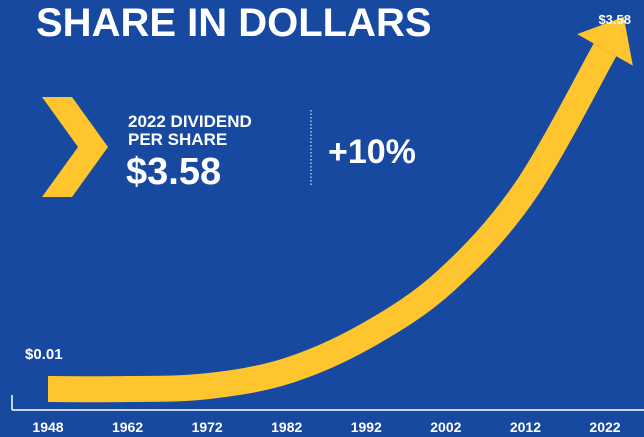 This screenshot has height=437, width=644. What do you see at coordinates (605, 41) in the screenshot?
I see `arrow-head` at bounding box center [605, 41].